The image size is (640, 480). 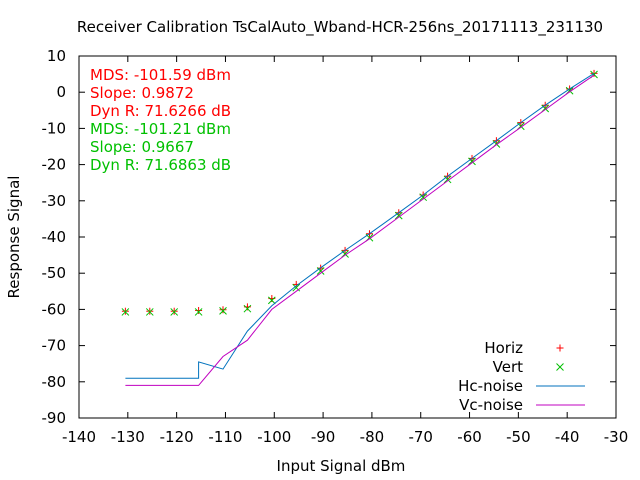 I want to click on x-tick-label: -30, so click(x=616, y=437).